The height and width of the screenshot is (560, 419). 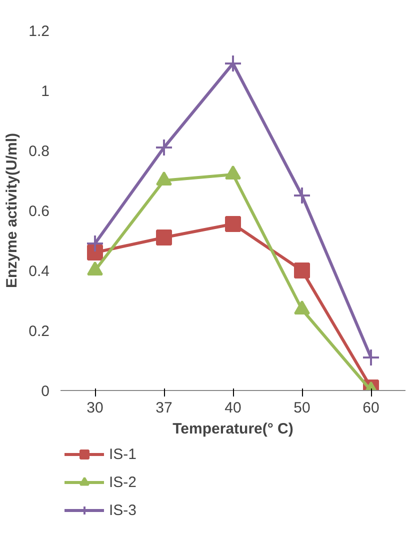 What do you see at coordinates (45, 391) in the screenshot?
I see `y-tick-label: 0` at bounding box center [45, 391].